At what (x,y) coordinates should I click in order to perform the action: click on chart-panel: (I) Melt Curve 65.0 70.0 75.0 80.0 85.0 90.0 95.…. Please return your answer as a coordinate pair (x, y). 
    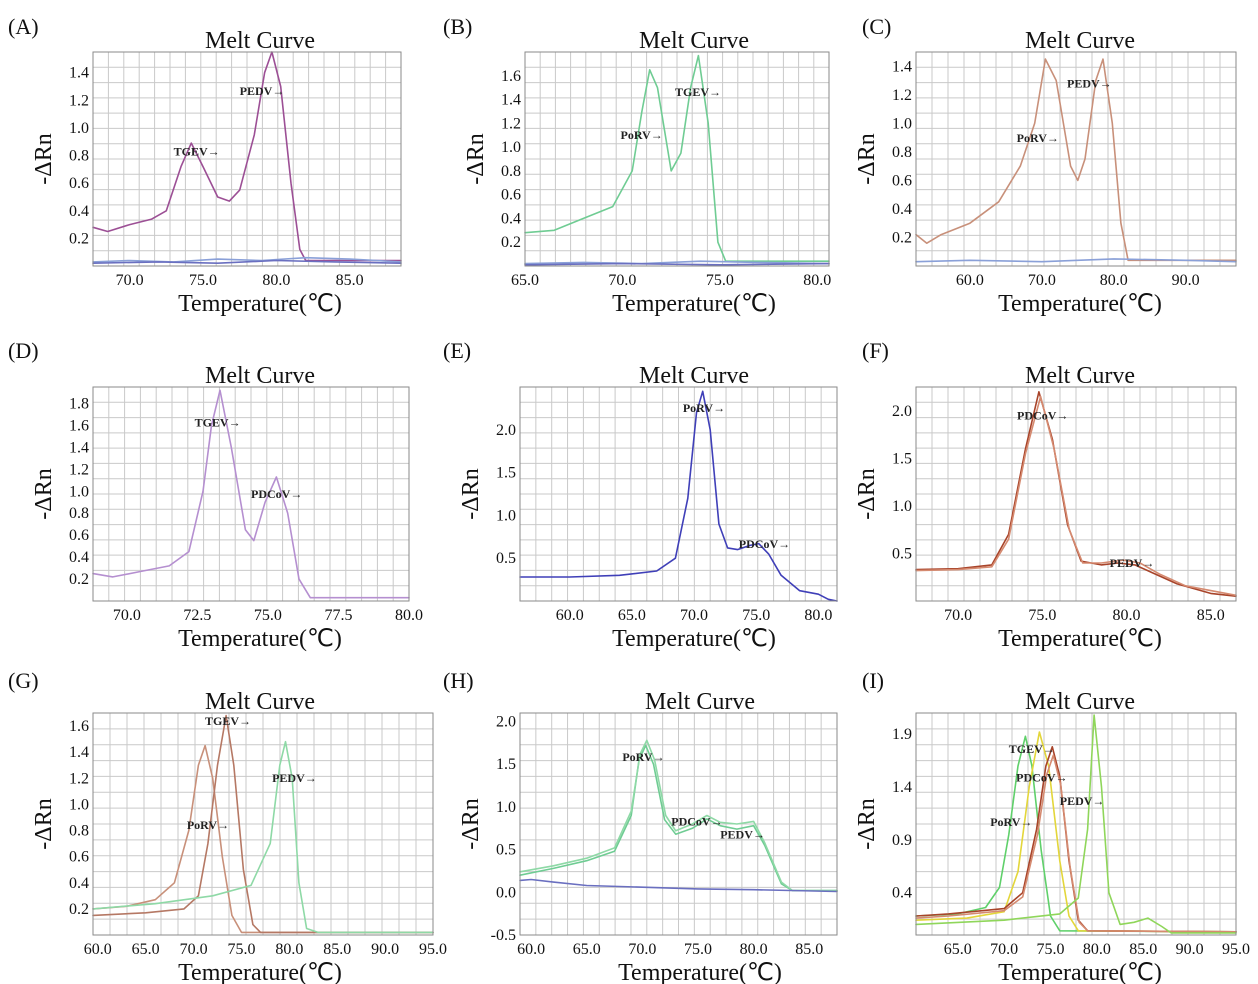
    Looking at the image, I should click on (1052, 826).